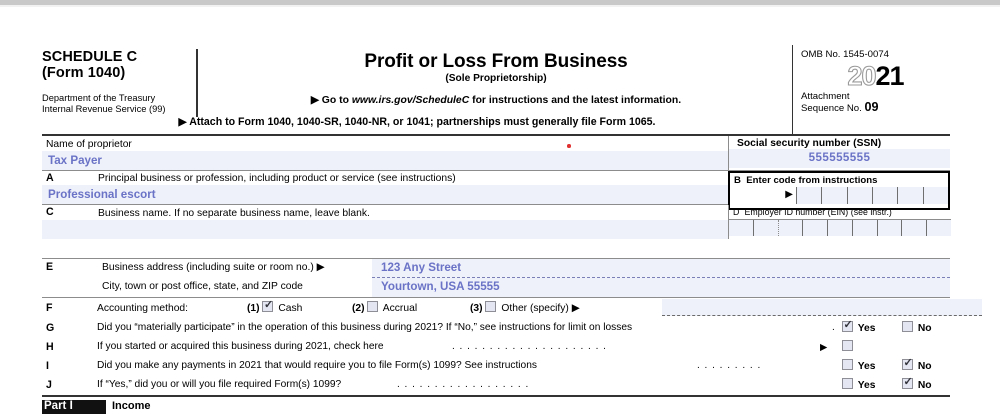 The image size is (1000, 414). What do you see at coordinates (496, 406) in the screenshot?
I see `part-i-header: Part I Income` at bounding box center [496, 406].